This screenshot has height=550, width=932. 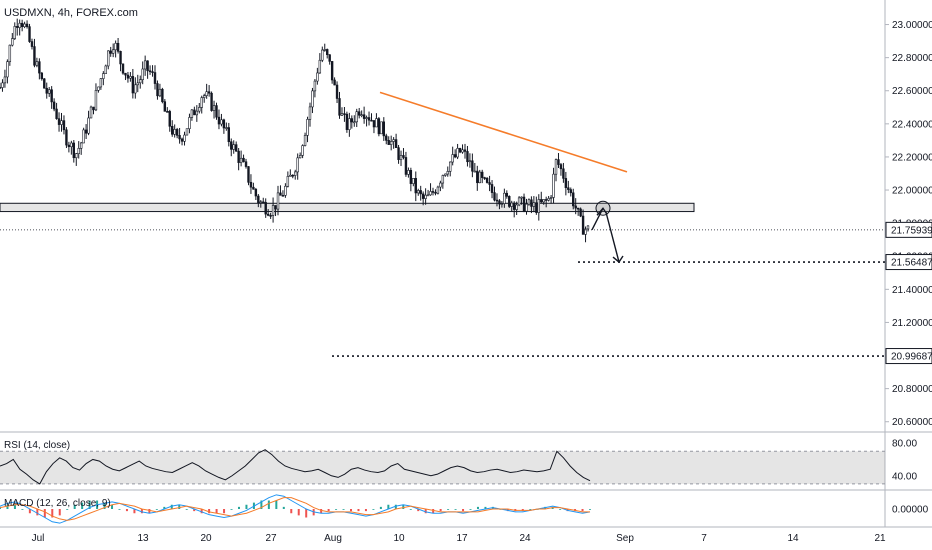 What do you see at coordinates (333, 538) in the screenshot?
I see `time-tick-label: Aug` at bounding box center [333, 538].